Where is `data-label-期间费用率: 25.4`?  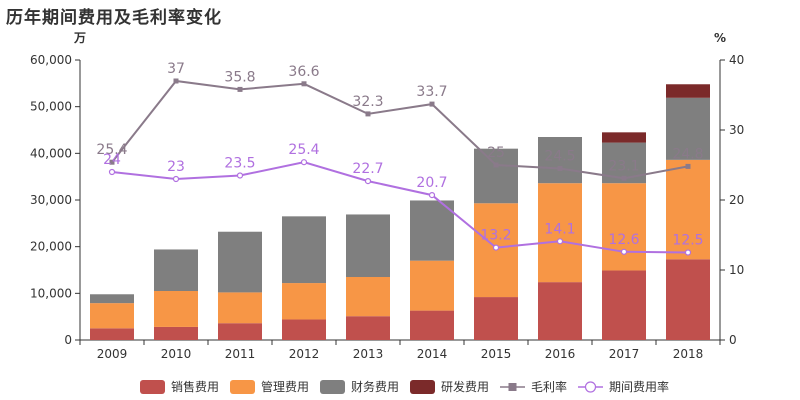 data-label-期间费用率: 25.4 is located at coordinates (303, 150).